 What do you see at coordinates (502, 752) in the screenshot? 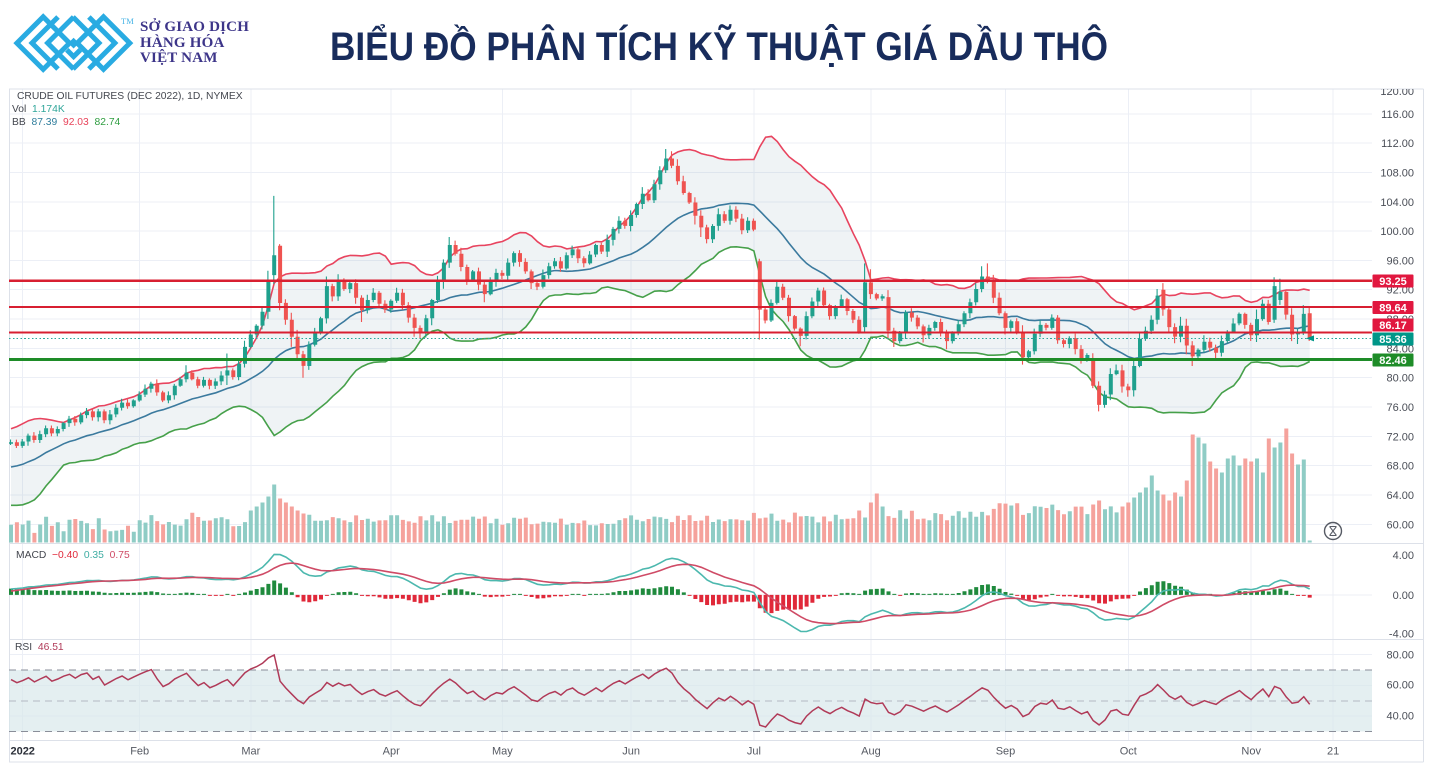
I see `svg-text: May` at bounding box center [502, 752].